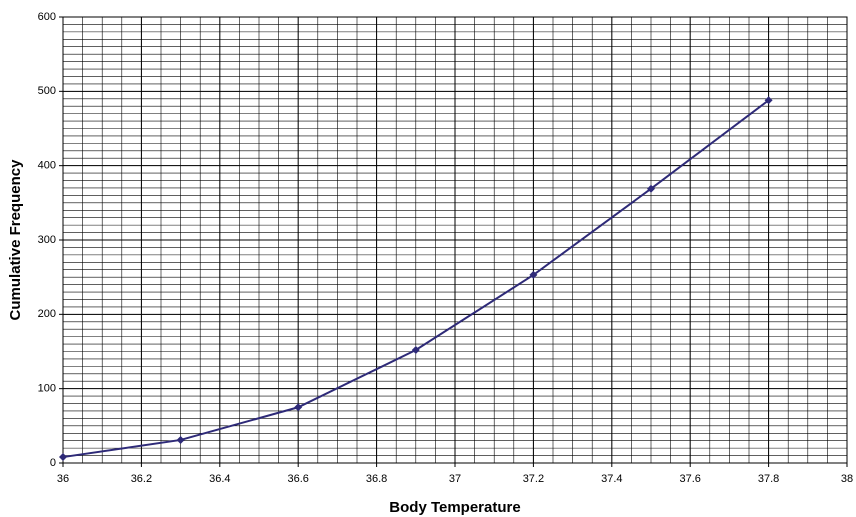 This screenshot has height=517, width=856. Describe the element at coordinates (47, 17) in the screenshot. I see `y-tick-label: 600` at that location.